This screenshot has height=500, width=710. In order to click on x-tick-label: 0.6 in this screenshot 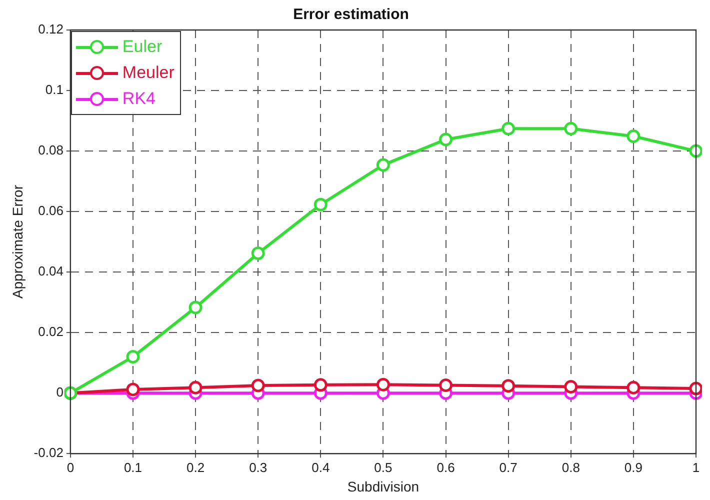, I will do `click(445, 467)`.